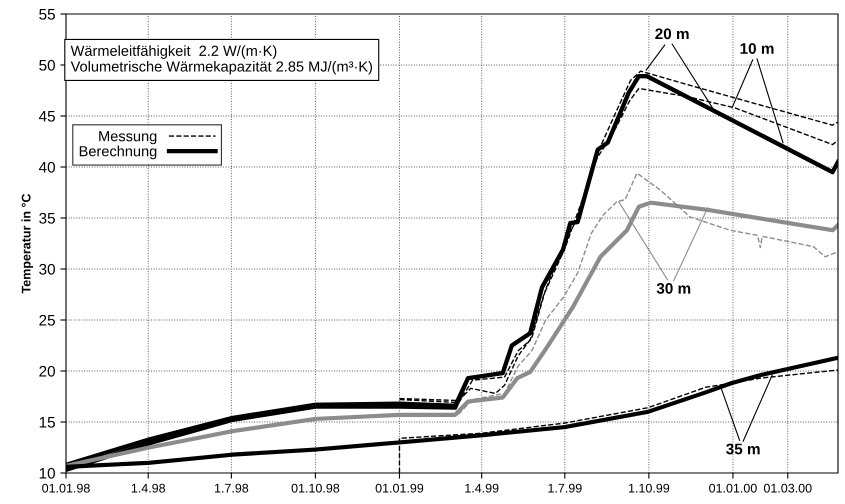 This screenshot has width=845, height=504. What do you see at coordinates (757, 48) in the screenshot?
I see `annotation: 10 m` at bounding box center [757, 48].